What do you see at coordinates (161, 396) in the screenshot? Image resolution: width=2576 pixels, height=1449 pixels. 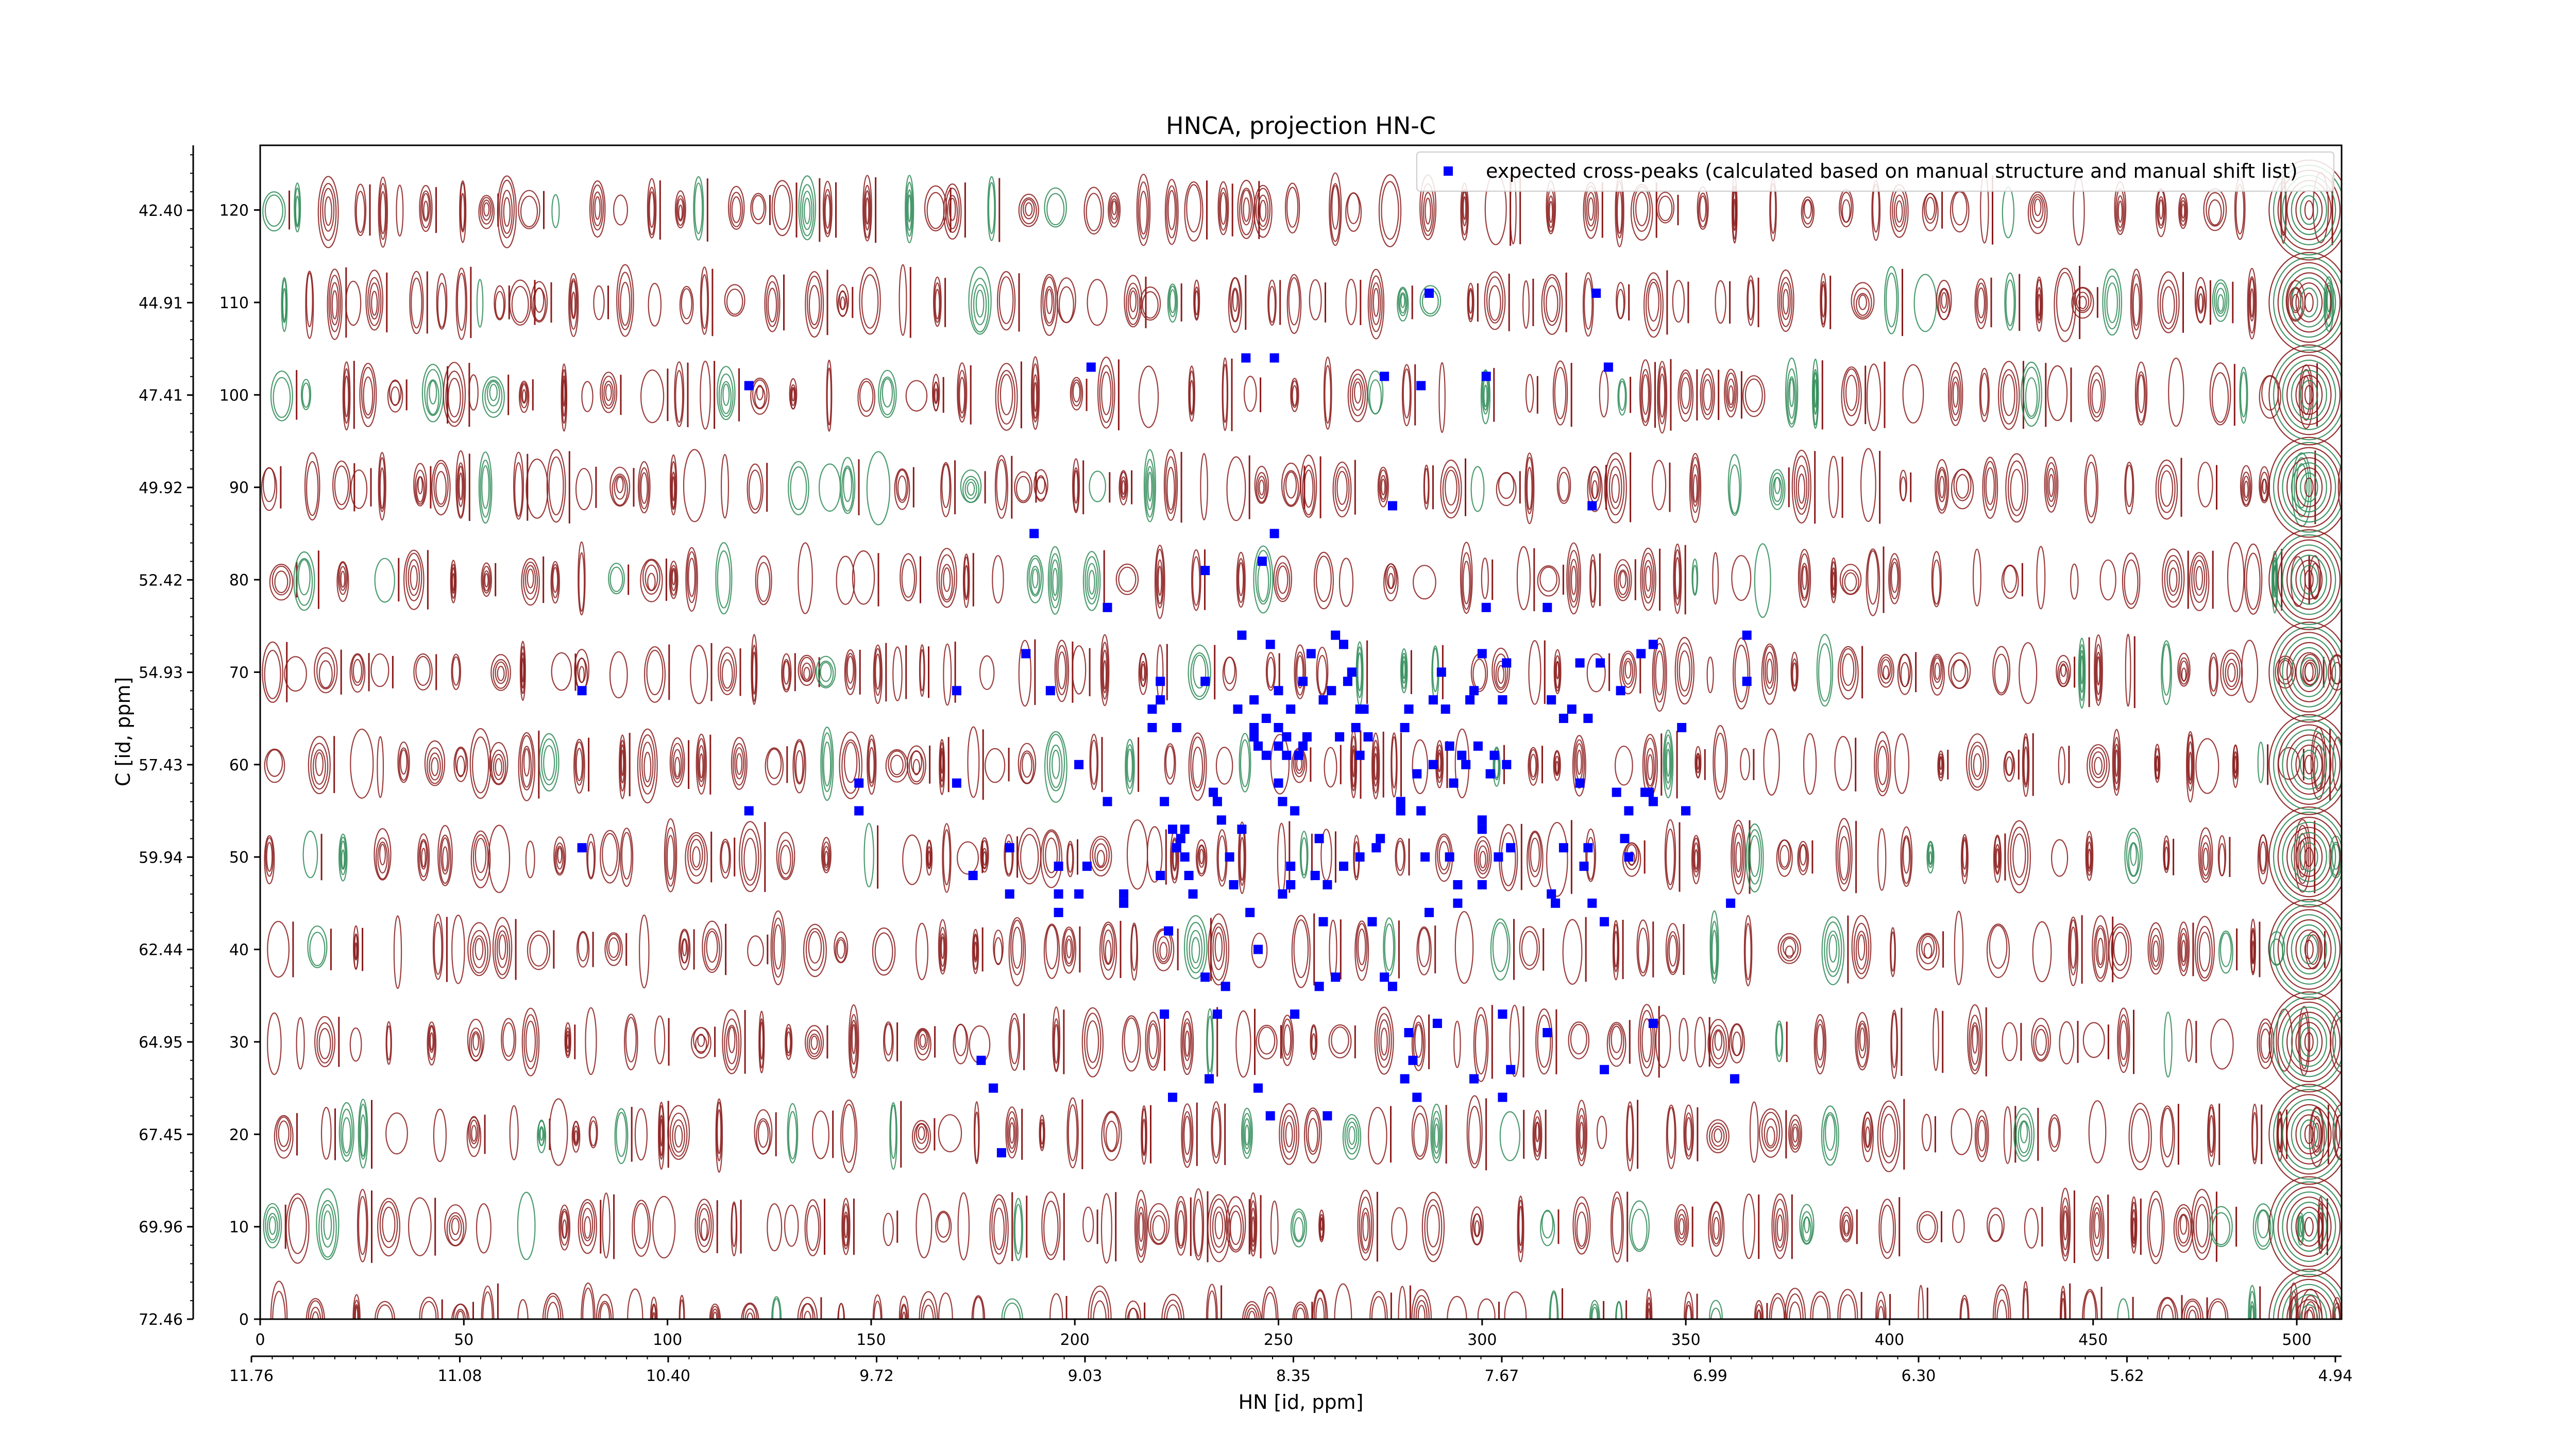 I see `y2-tick-label: 47.41` at bounding box center [161, 396].